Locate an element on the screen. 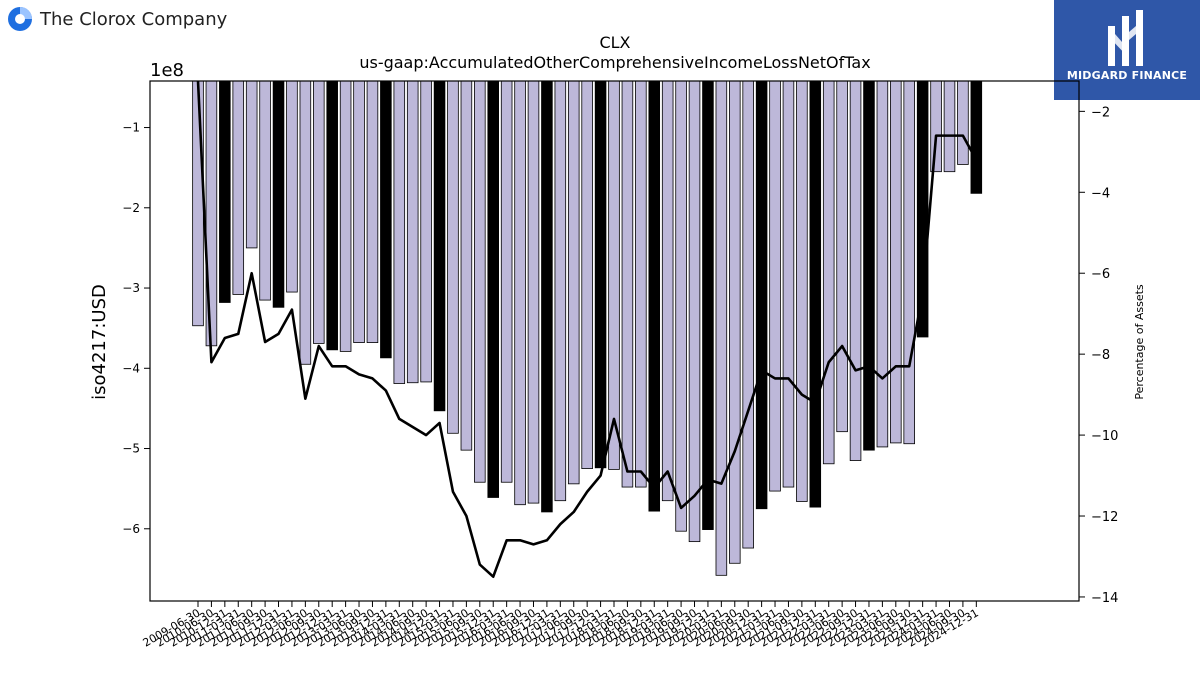  clorox-logo-icon is located at coordinates (20, 19).